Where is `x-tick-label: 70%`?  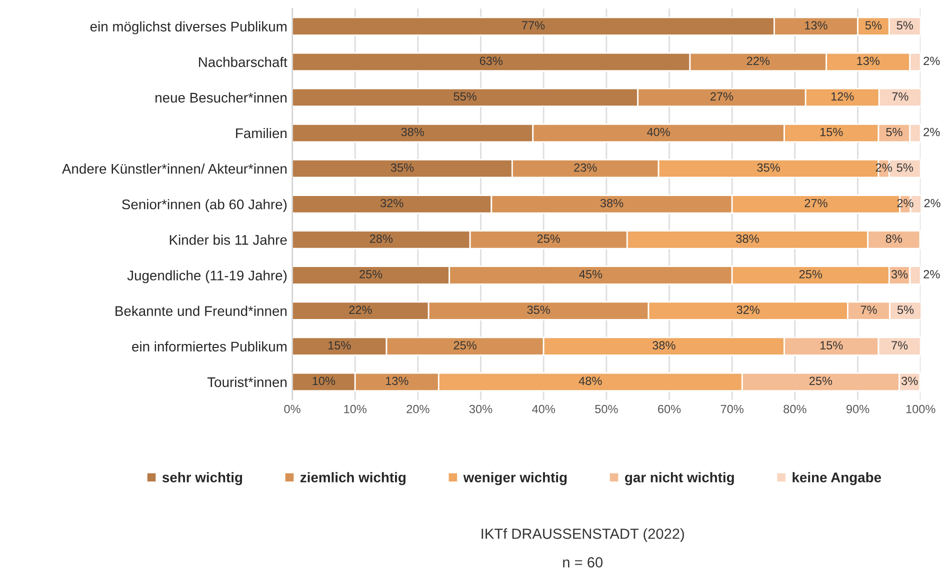
x-tick-label: 70% is located at coordinates (732, 409).